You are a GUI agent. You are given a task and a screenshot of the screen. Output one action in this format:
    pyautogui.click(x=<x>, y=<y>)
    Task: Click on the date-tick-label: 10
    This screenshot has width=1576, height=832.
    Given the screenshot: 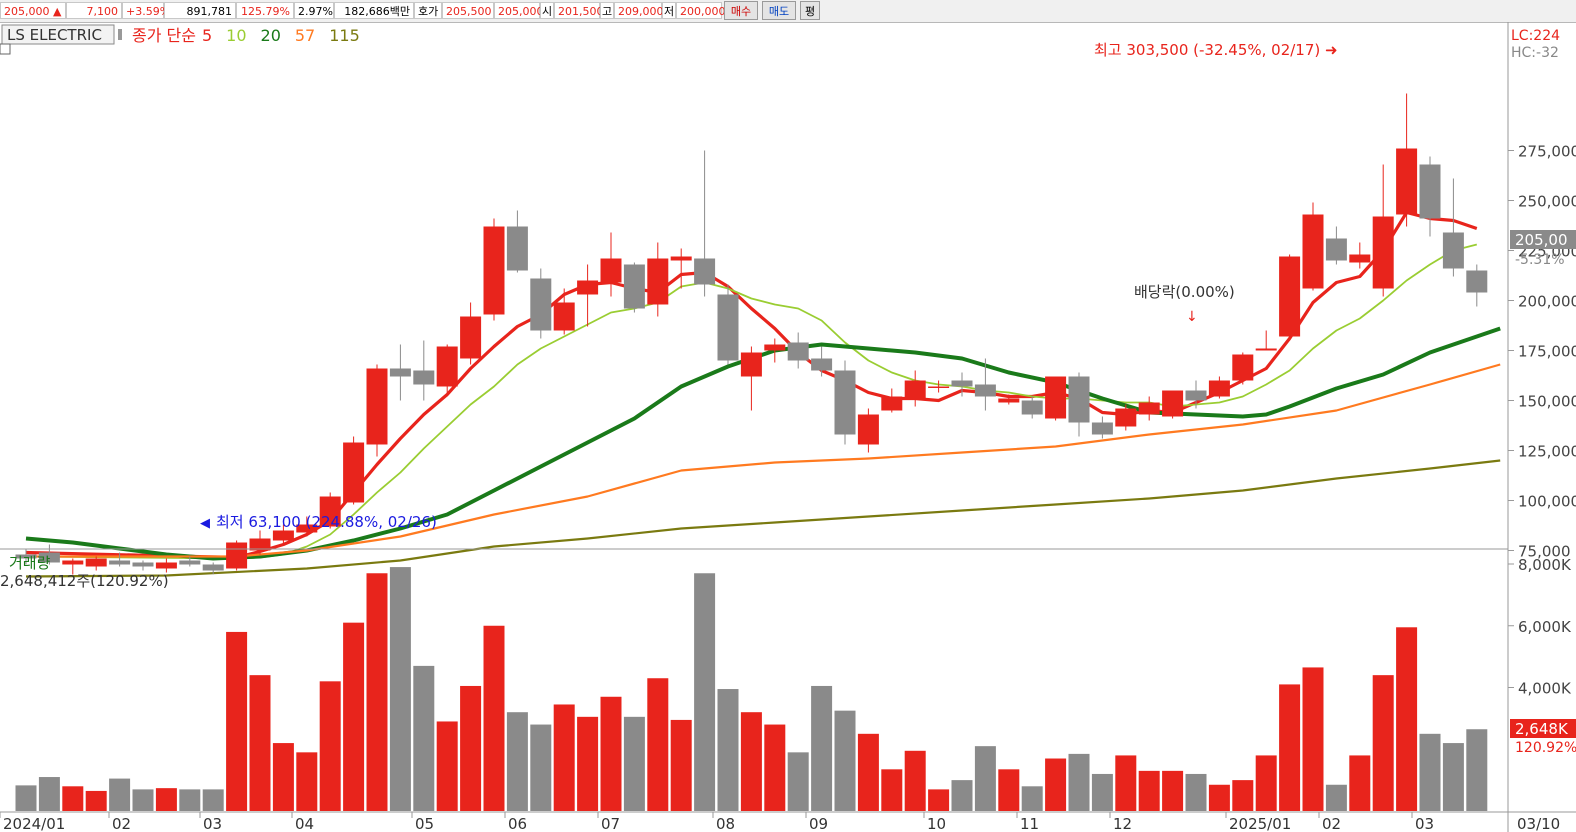 What is the action you would take?
    pyautogui.click(x=936, y=823)
    